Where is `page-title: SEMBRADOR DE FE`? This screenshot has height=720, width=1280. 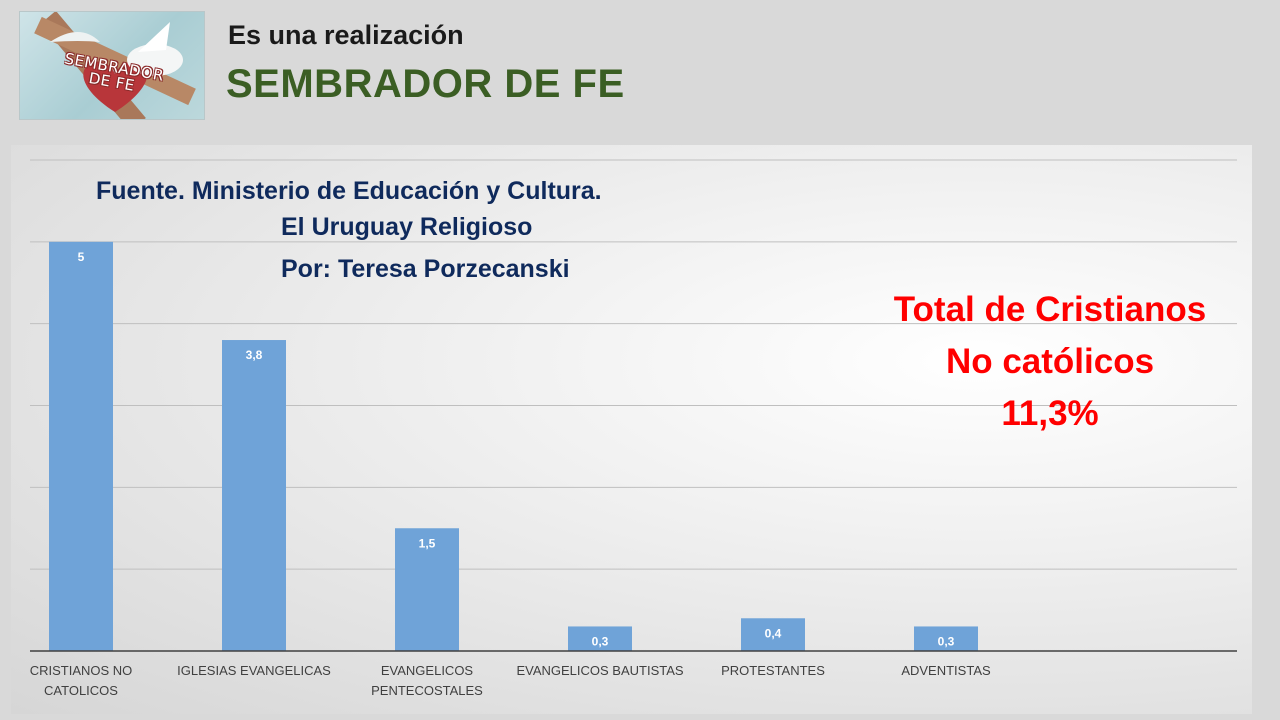
page-title: SEMBRADOR DE FE is located at coordinates (425, 84).